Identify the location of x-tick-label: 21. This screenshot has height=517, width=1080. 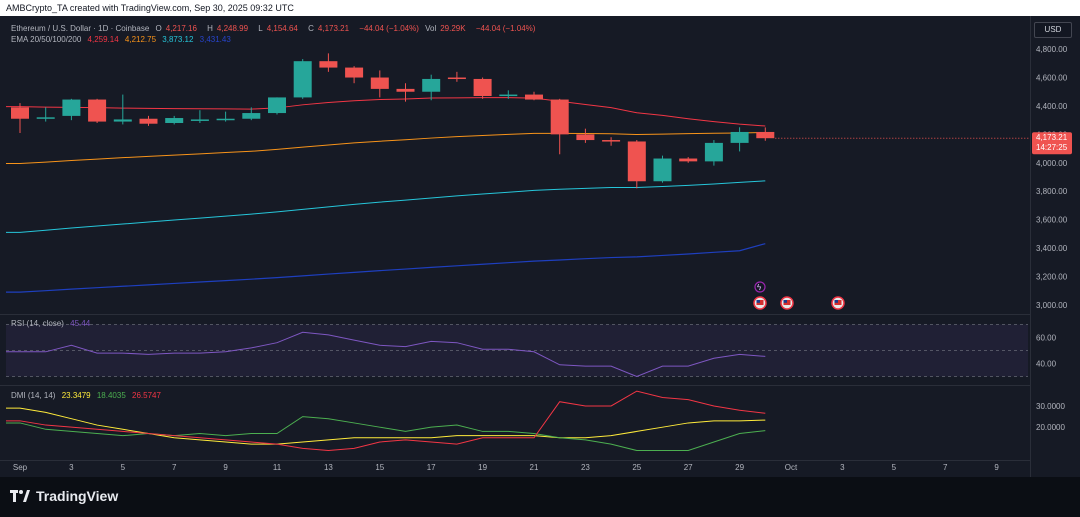
(534, 467).